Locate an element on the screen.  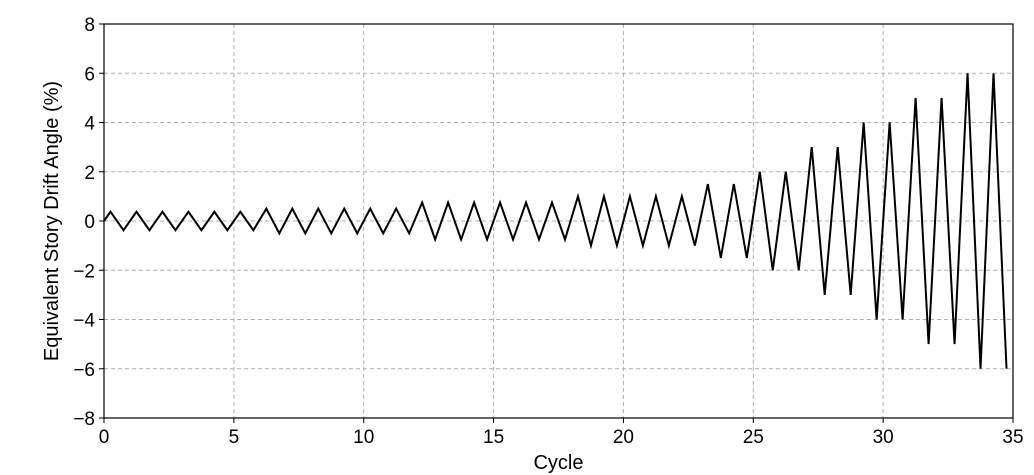
y-tick-label-7: 6 is located at coordinates (89, 74).